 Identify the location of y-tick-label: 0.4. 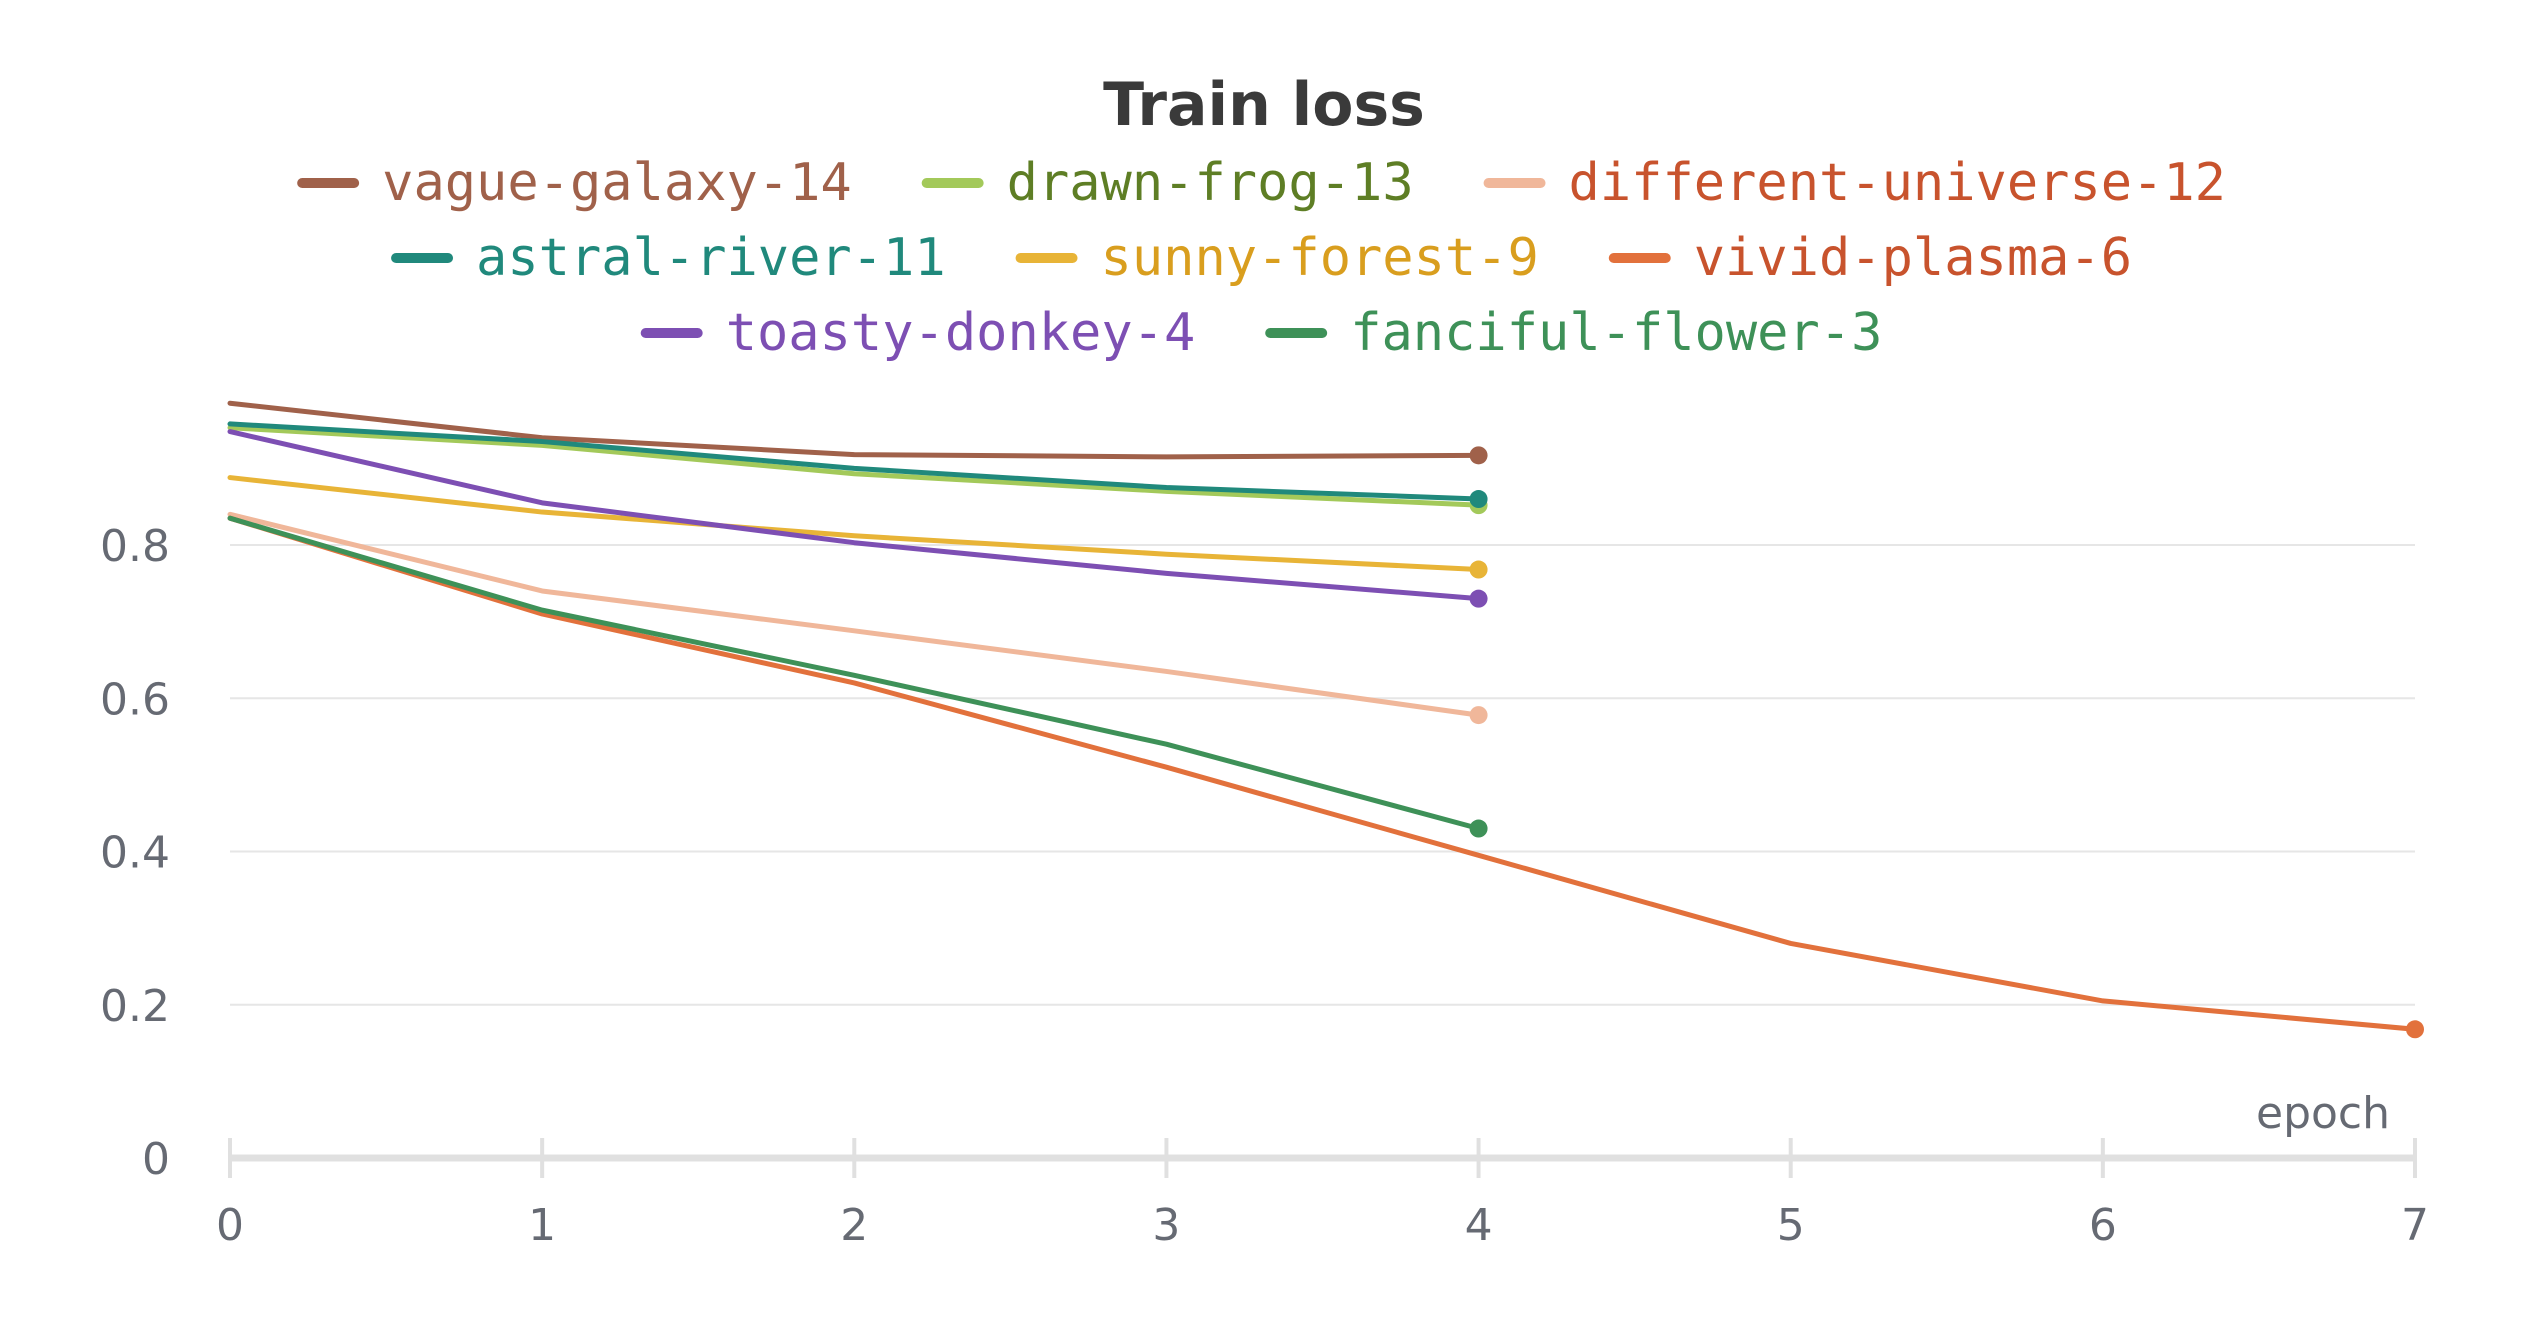
(135, 853).